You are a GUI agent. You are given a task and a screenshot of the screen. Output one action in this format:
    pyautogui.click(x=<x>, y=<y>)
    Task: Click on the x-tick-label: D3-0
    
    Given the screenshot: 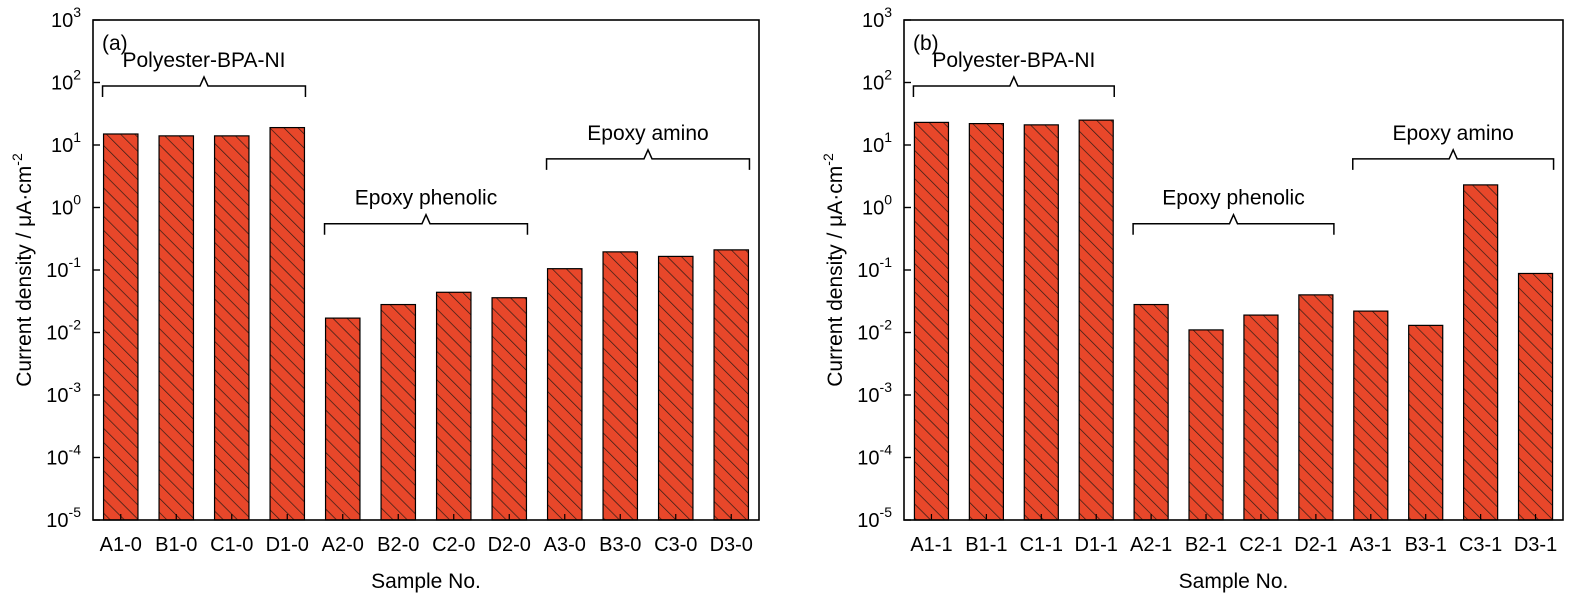 What is the action you would take?
    pyautogui.click(x=731, y=545)
    